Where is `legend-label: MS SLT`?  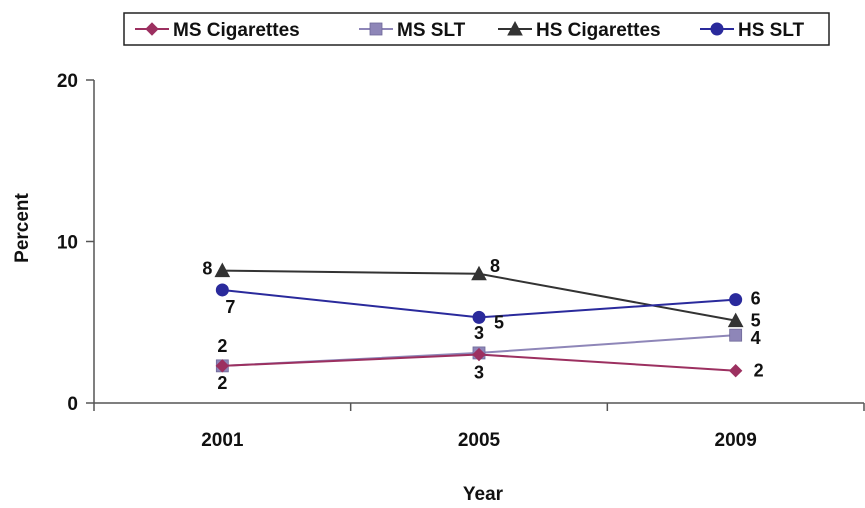 legend-label: MS SLT is located at coordinates (431, 30).